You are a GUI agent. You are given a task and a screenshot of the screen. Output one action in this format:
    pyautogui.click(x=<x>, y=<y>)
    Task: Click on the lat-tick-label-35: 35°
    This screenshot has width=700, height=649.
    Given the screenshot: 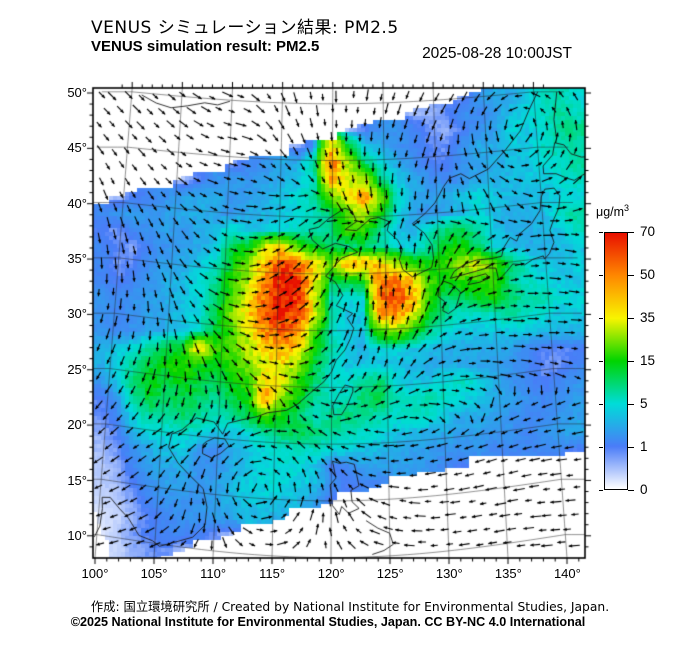 What is the action you would take?
    pyautogui.click(x=77, y=259)
    